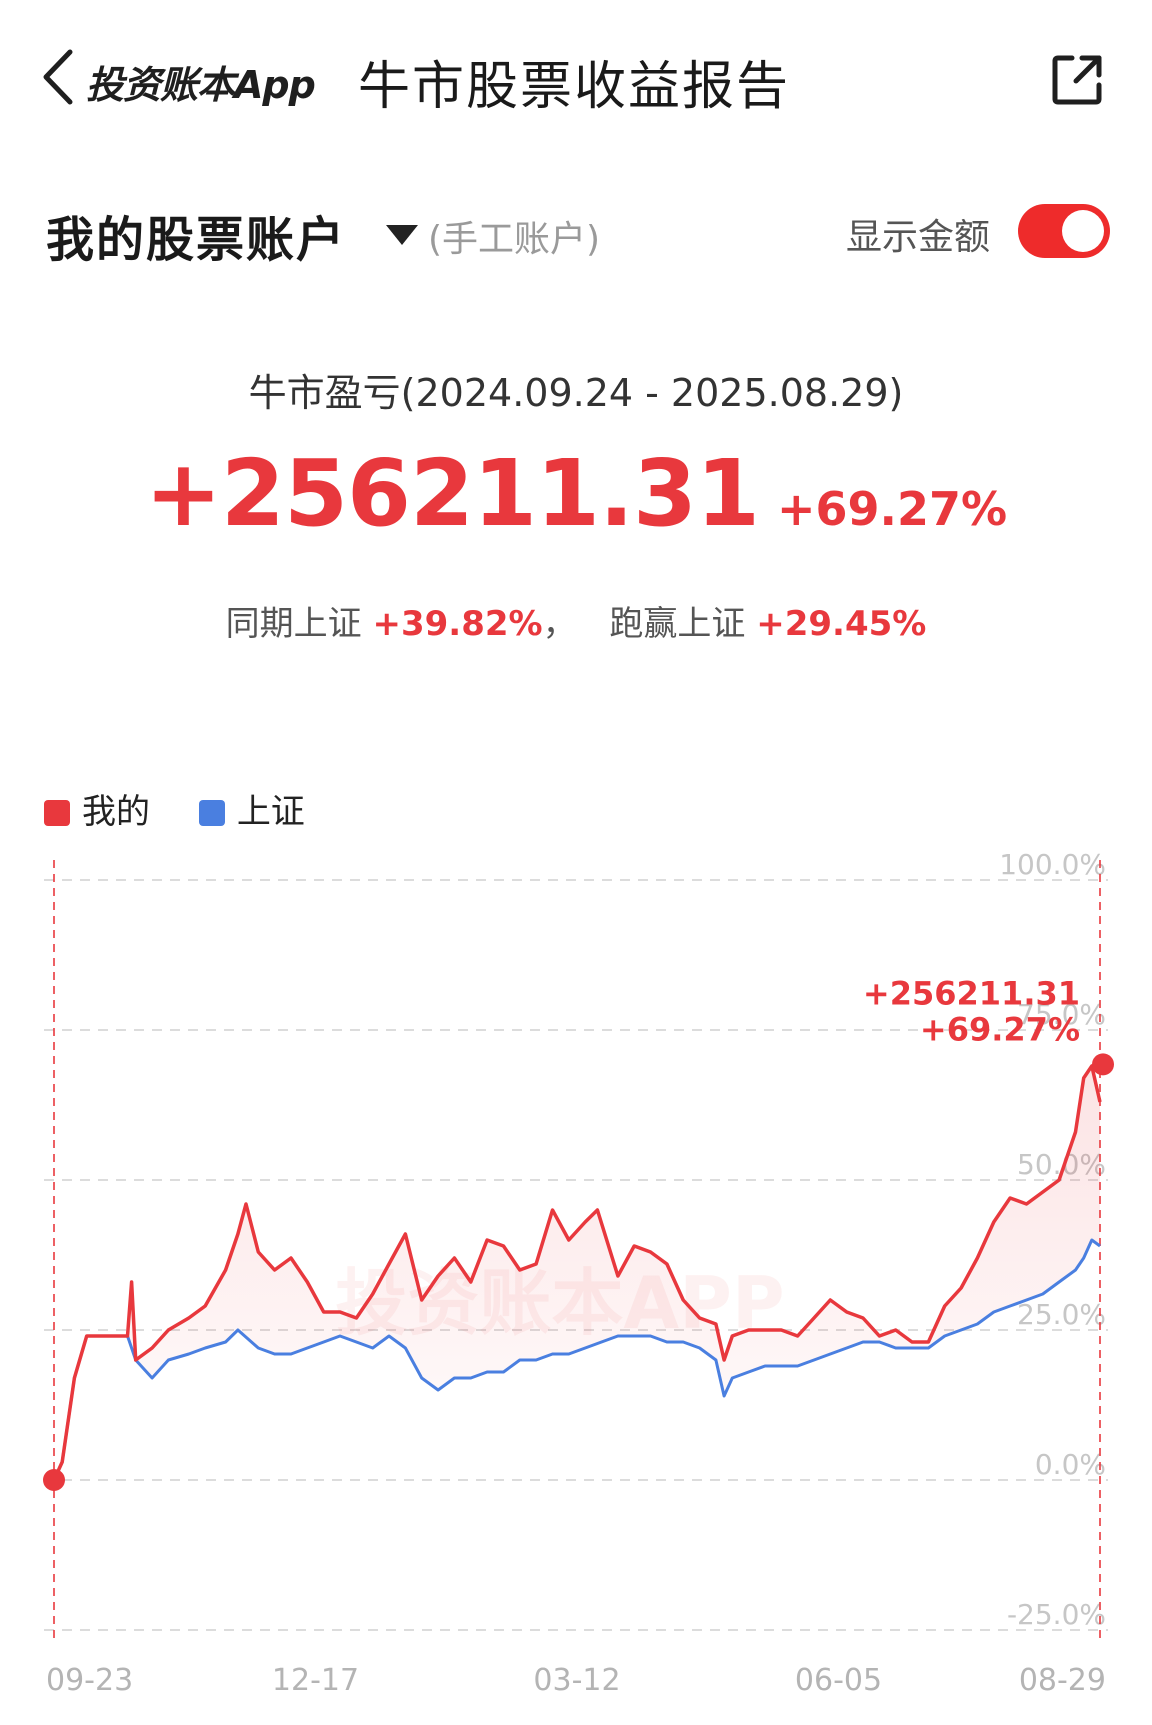  Describe the element at coordinates (315, 1680) in the screenshot. I see `x-tick-label: 12-17` at that location.